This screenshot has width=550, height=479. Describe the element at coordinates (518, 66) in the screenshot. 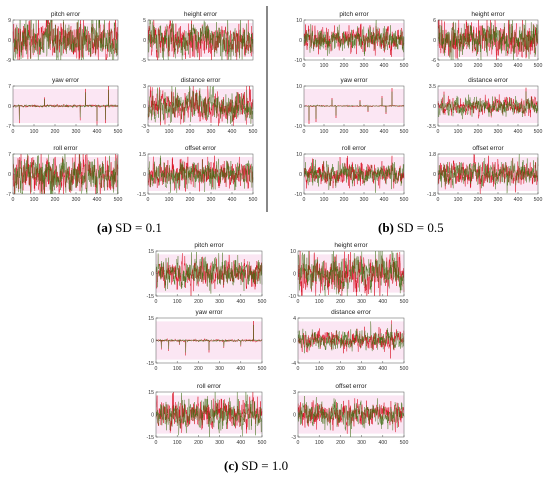

I see `x-tick-label-b-height-error-4: 400` at that location.